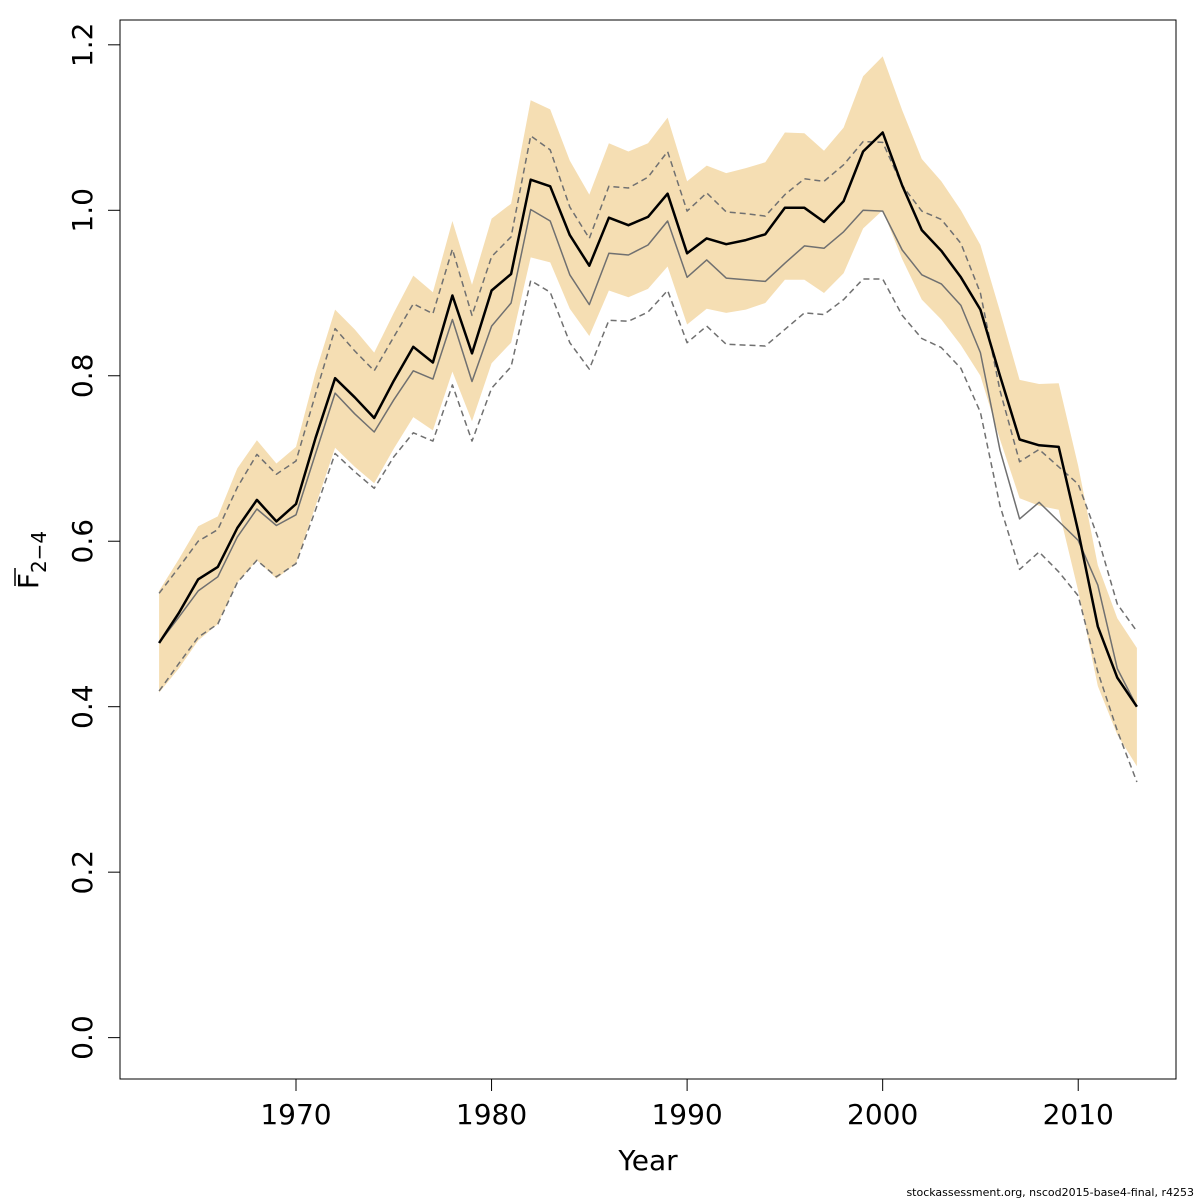 The image size is (1200, 1200). What do you see at coordinates (686, 1114) in the screenshot?
I see `x-tick-label: 1990` at bounding box center [686, 1114].